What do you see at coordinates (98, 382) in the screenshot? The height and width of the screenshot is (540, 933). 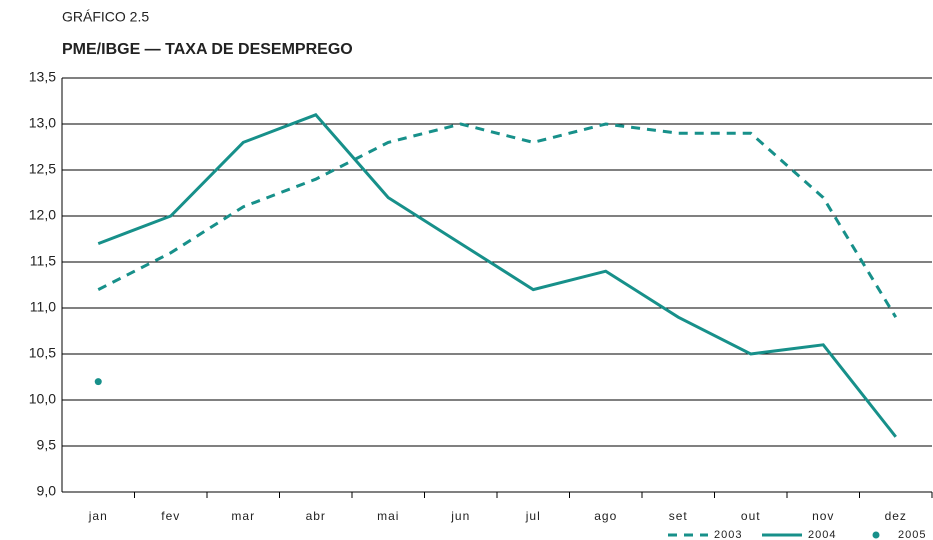 I see `data-point` at bounding box center [98, 382].